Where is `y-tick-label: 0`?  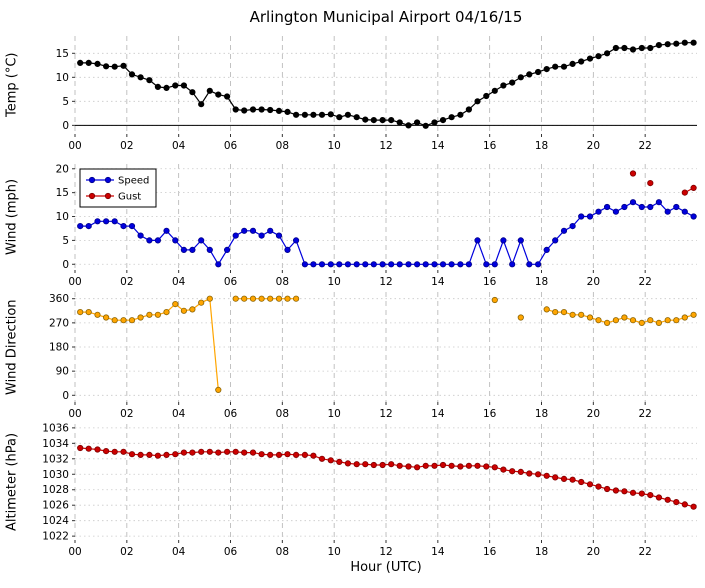
y-tick-label: 0 is located at coordinates (65, 126).